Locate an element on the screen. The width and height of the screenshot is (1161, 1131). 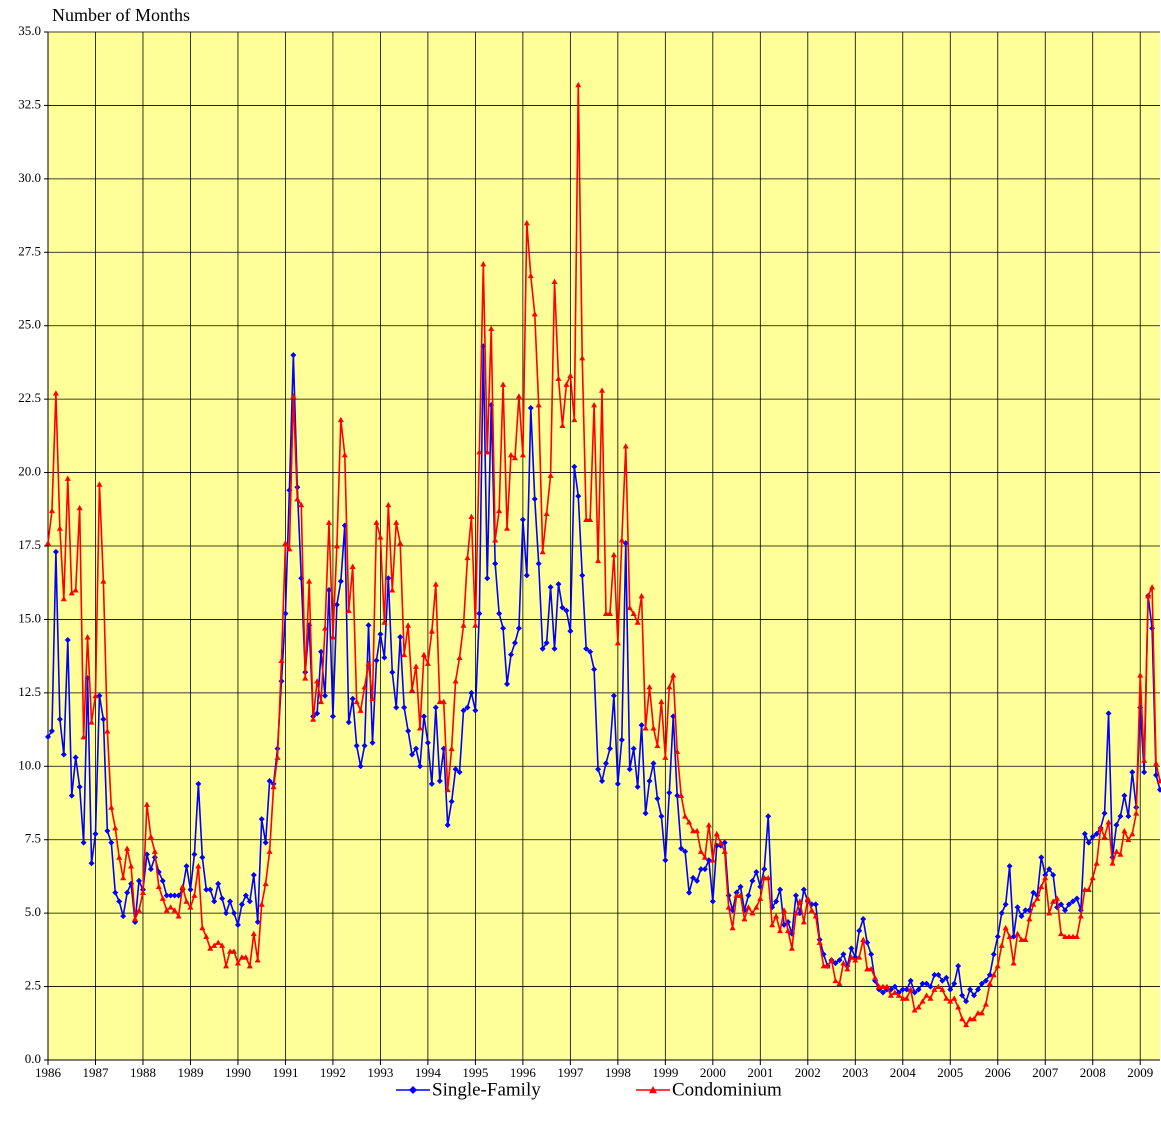
y-tick-label: 20.0 is located at coordinates (29, 471).